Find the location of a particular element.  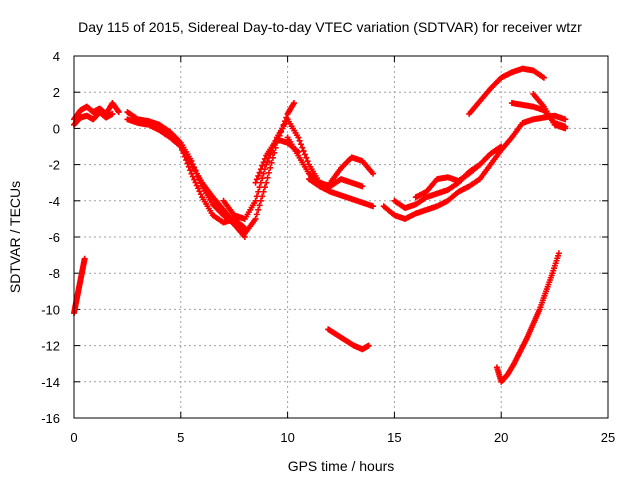

x-tick-label: 5 is located at coordinates (180, 437).